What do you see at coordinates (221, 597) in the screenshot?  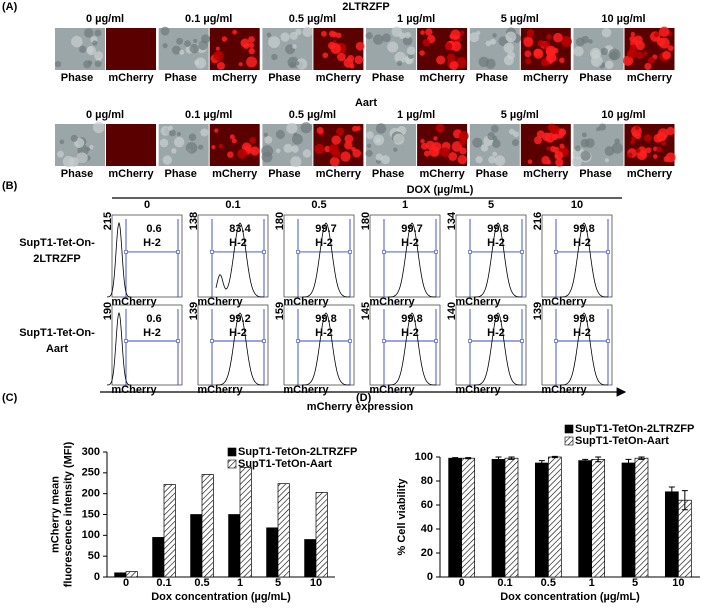 I see `x-axis-label: Dox concentration (µg/mL)` at bounding box center [221, 597].